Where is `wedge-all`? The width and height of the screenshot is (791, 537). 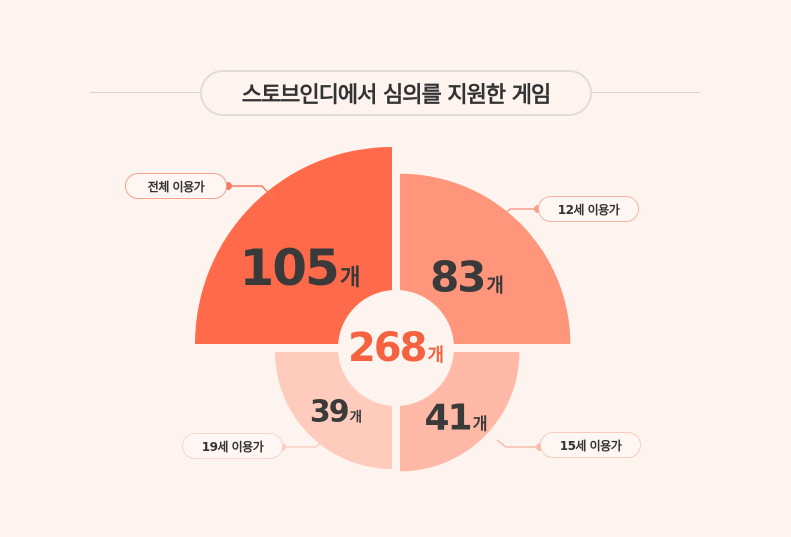 wedge-all is located at coordinates (293, 245).